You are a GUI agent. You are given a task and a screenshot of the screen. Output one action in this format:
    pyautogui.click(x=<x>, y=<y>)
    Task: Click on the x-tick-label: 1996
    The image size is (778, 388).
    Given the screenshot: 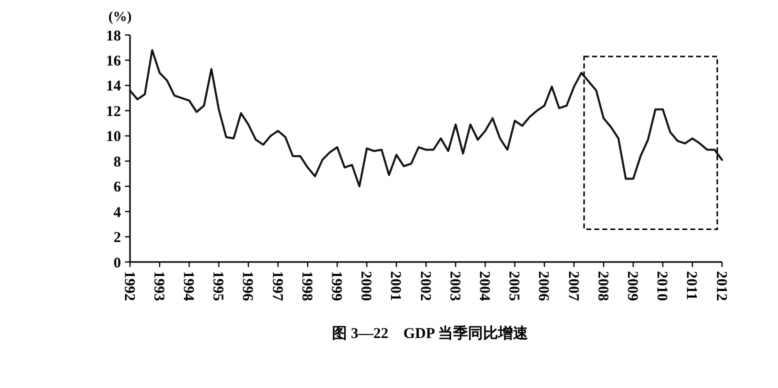 What is the action you would take?
    pyautogui.click(x=247, y=286)
    